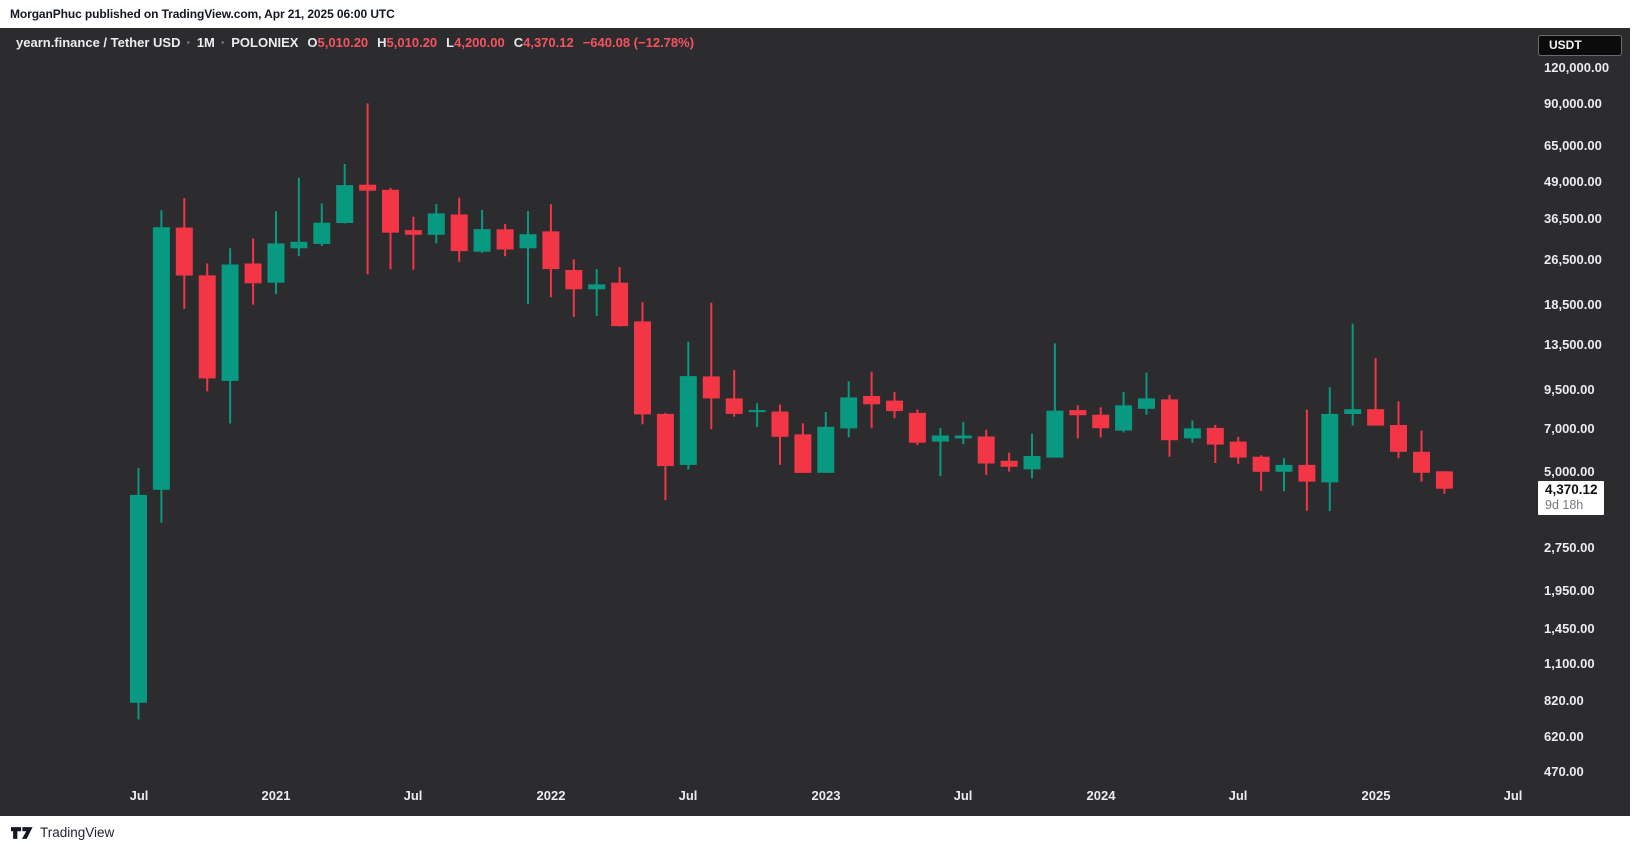 This screenshot has width=1634, height=849. What do you see at coordinates (1564, 505) in the screenshot?
I see `bar-countdown: 9d 18h` at bounding box center [1564, 505].